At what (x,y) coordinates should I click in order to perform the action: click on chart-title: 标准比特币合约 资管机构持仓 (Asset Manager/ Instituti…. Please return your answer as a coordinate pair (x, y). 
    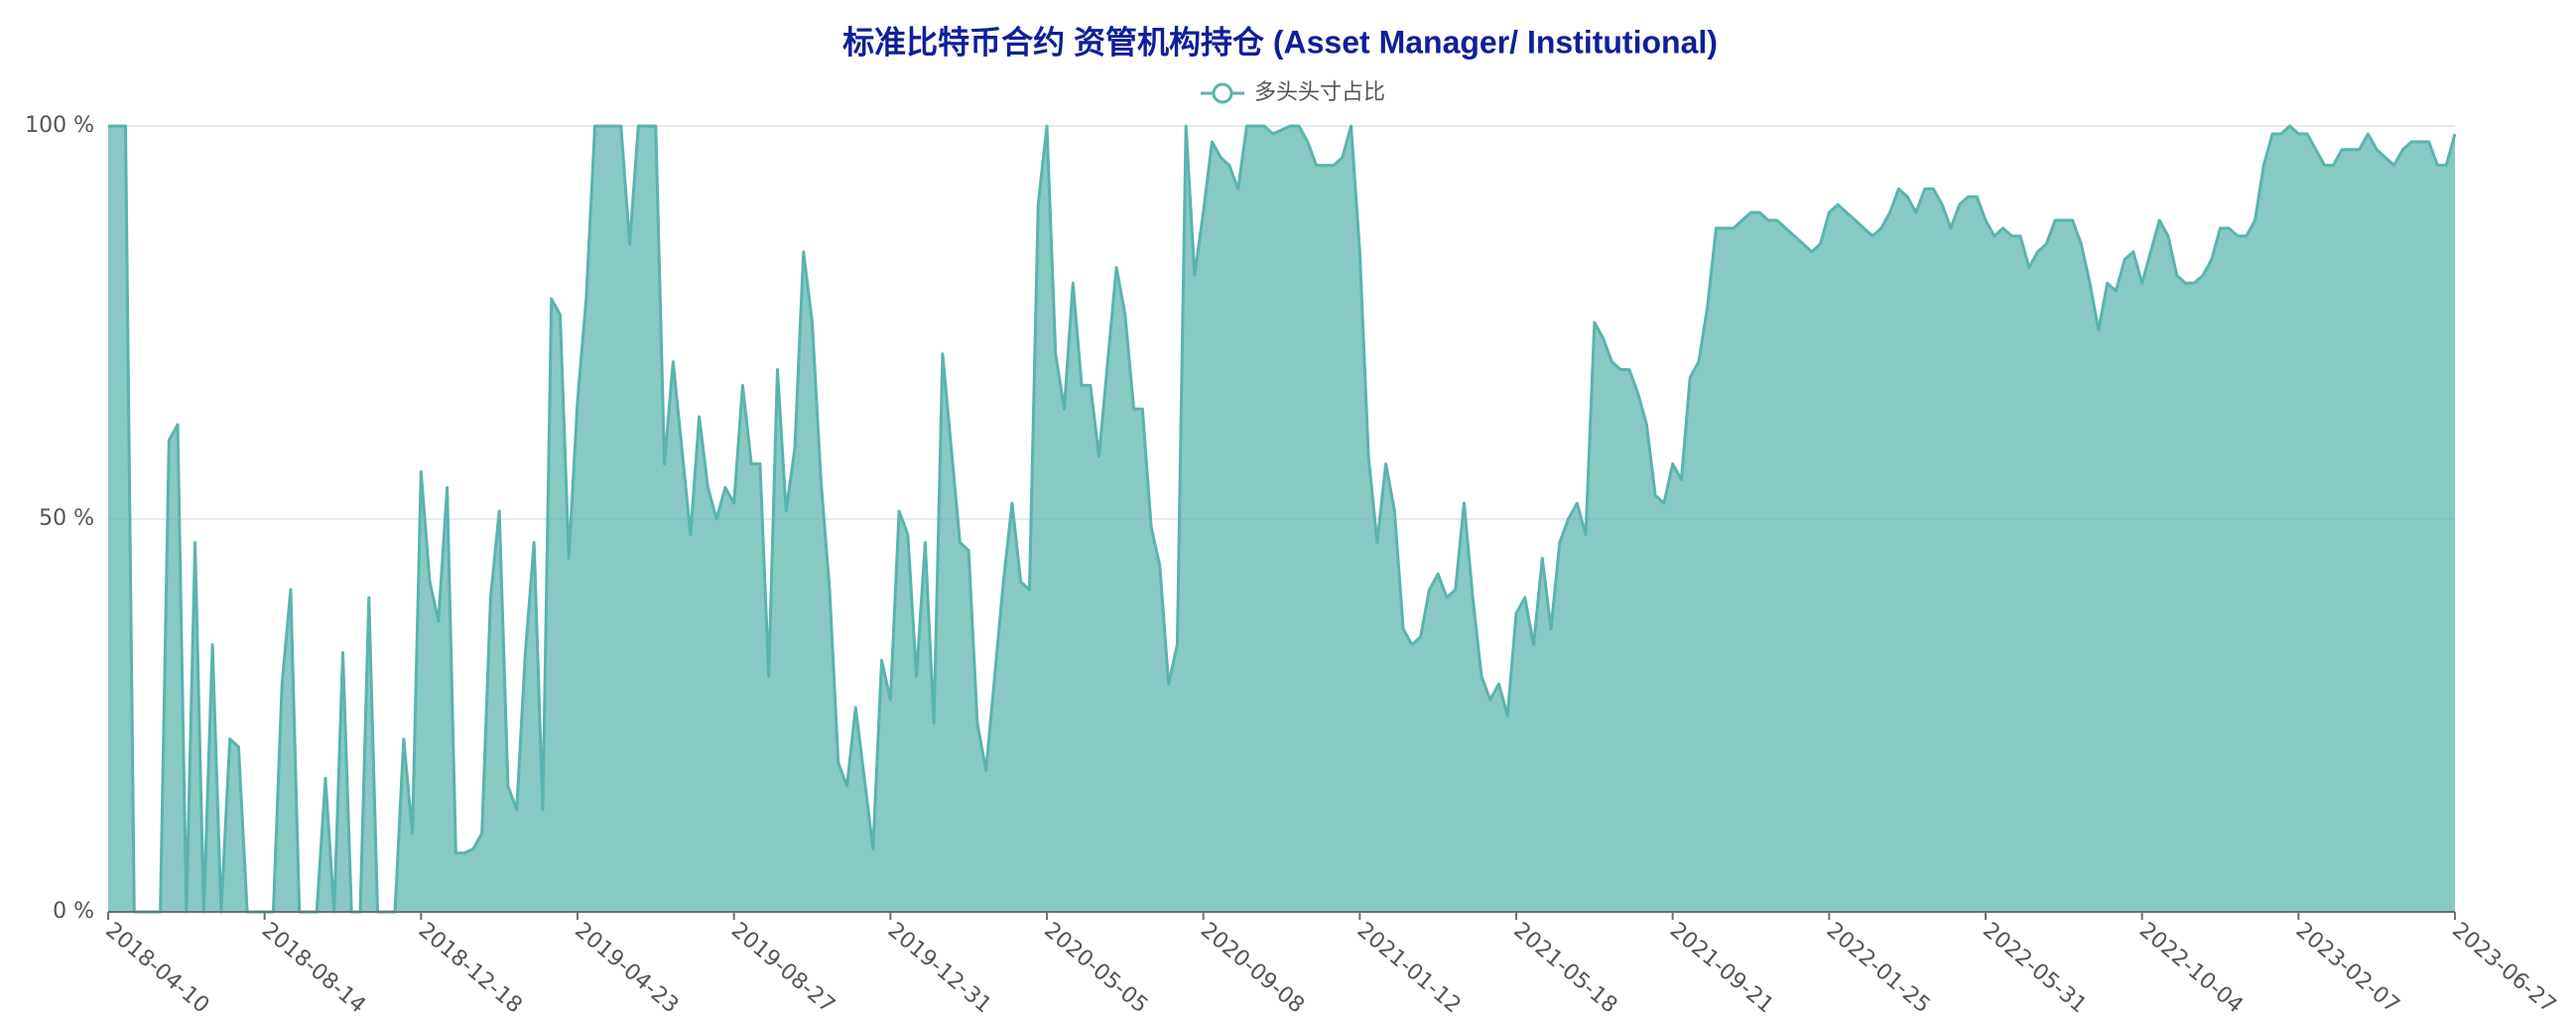
    Looking at the image, I should click on (1280, 42).